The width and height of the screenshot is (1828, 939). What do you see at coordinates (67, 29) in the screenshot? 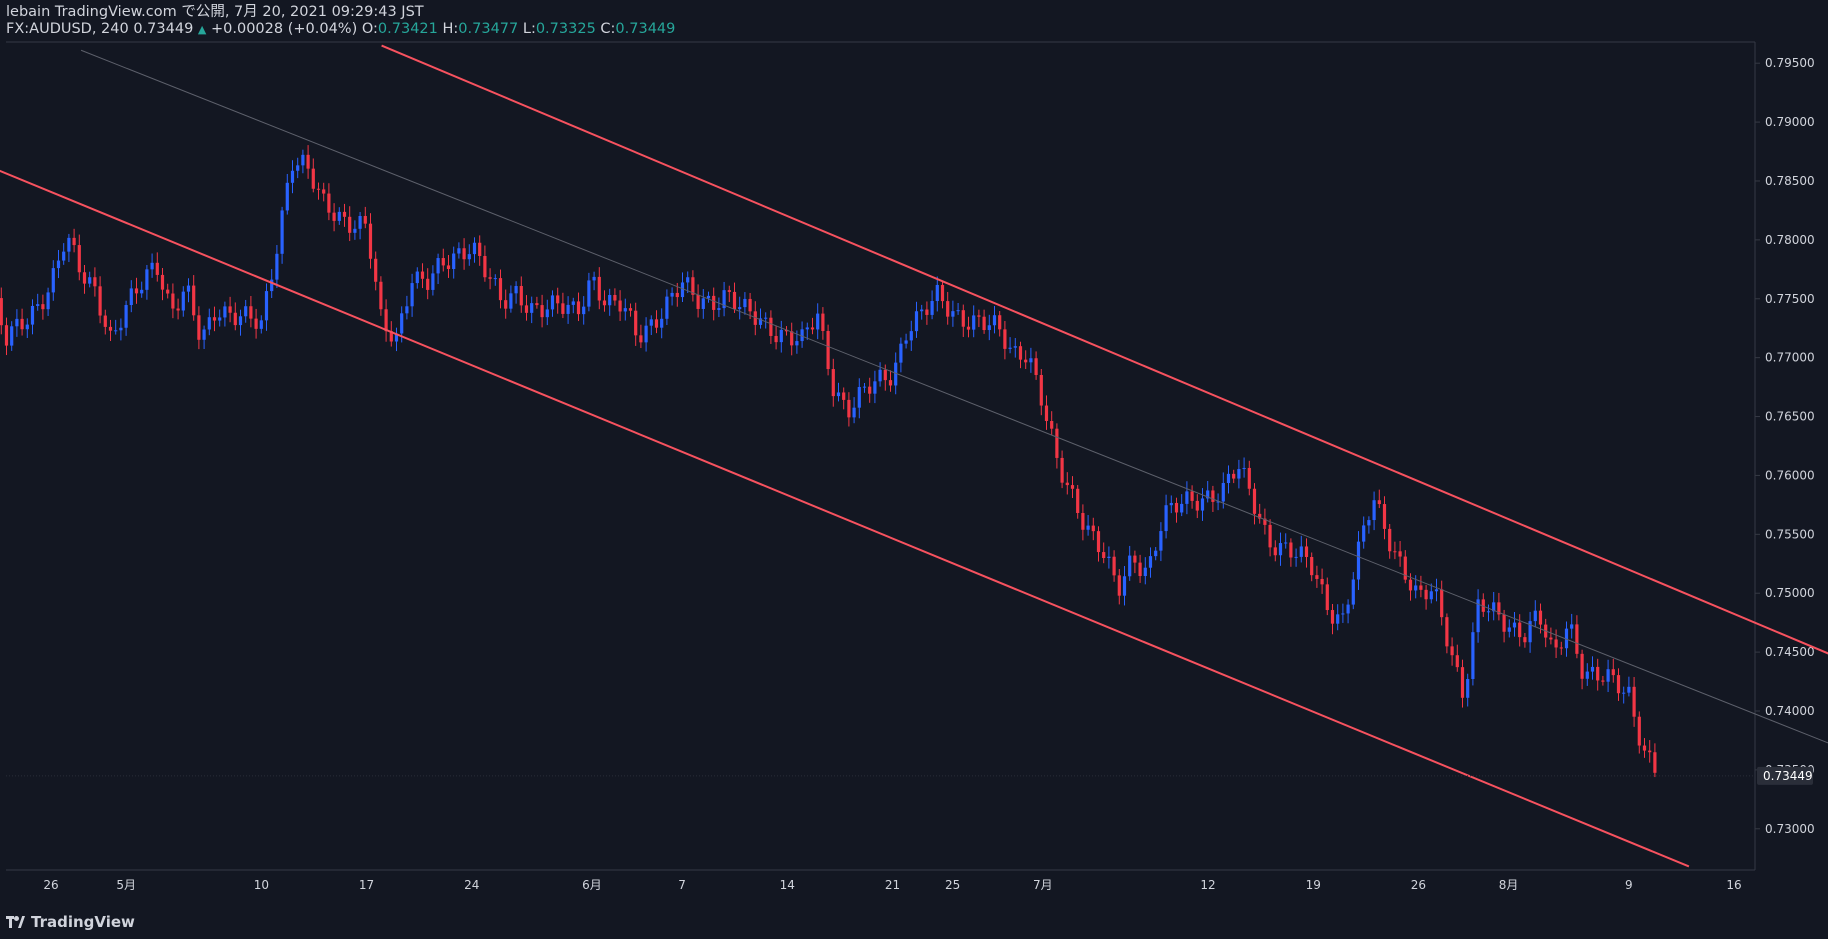
I see `symbol-label: FX:AUDUSD, 240` at bounding box center [67, 29].